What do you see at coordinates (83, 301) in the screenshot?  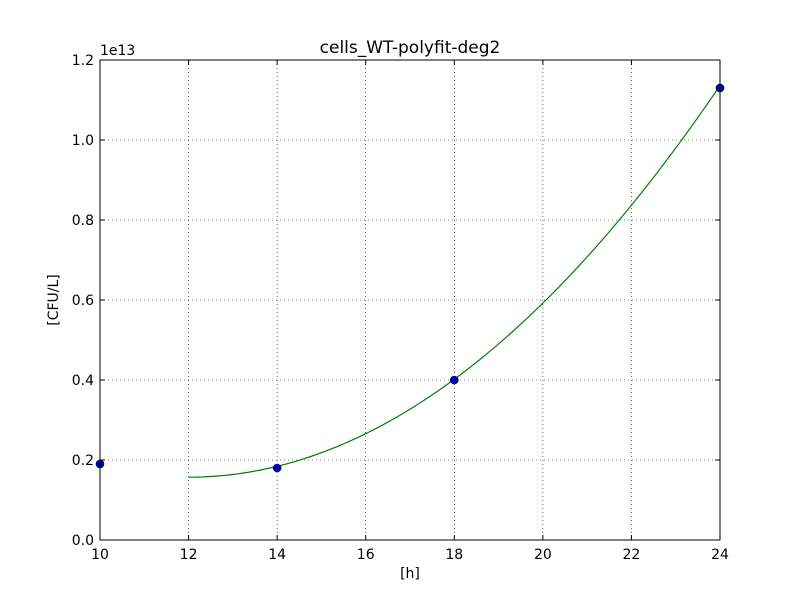 I see `y-tick-label: 0.6` at bounding box center [83, 301].